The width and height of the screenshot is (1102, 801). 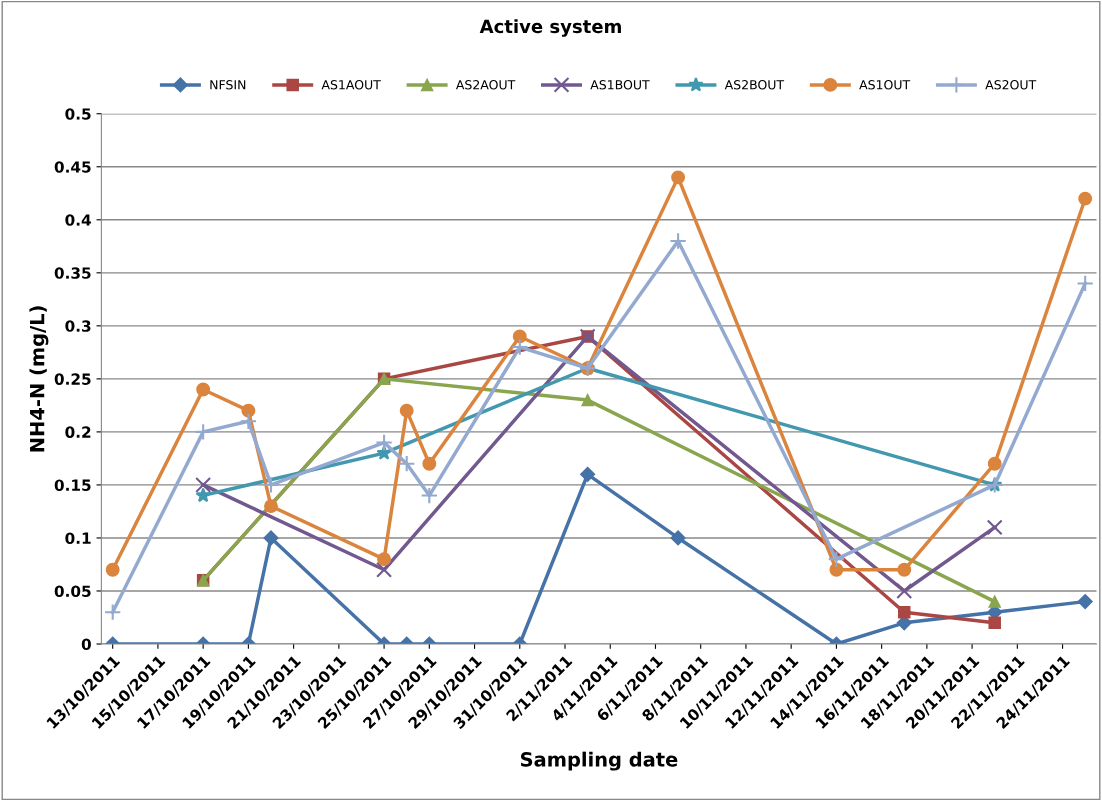 What do you see at coordinates (228, 85) in the screenshot?
I see `legend-label: NFSIN` at bounding box center [228, 85].